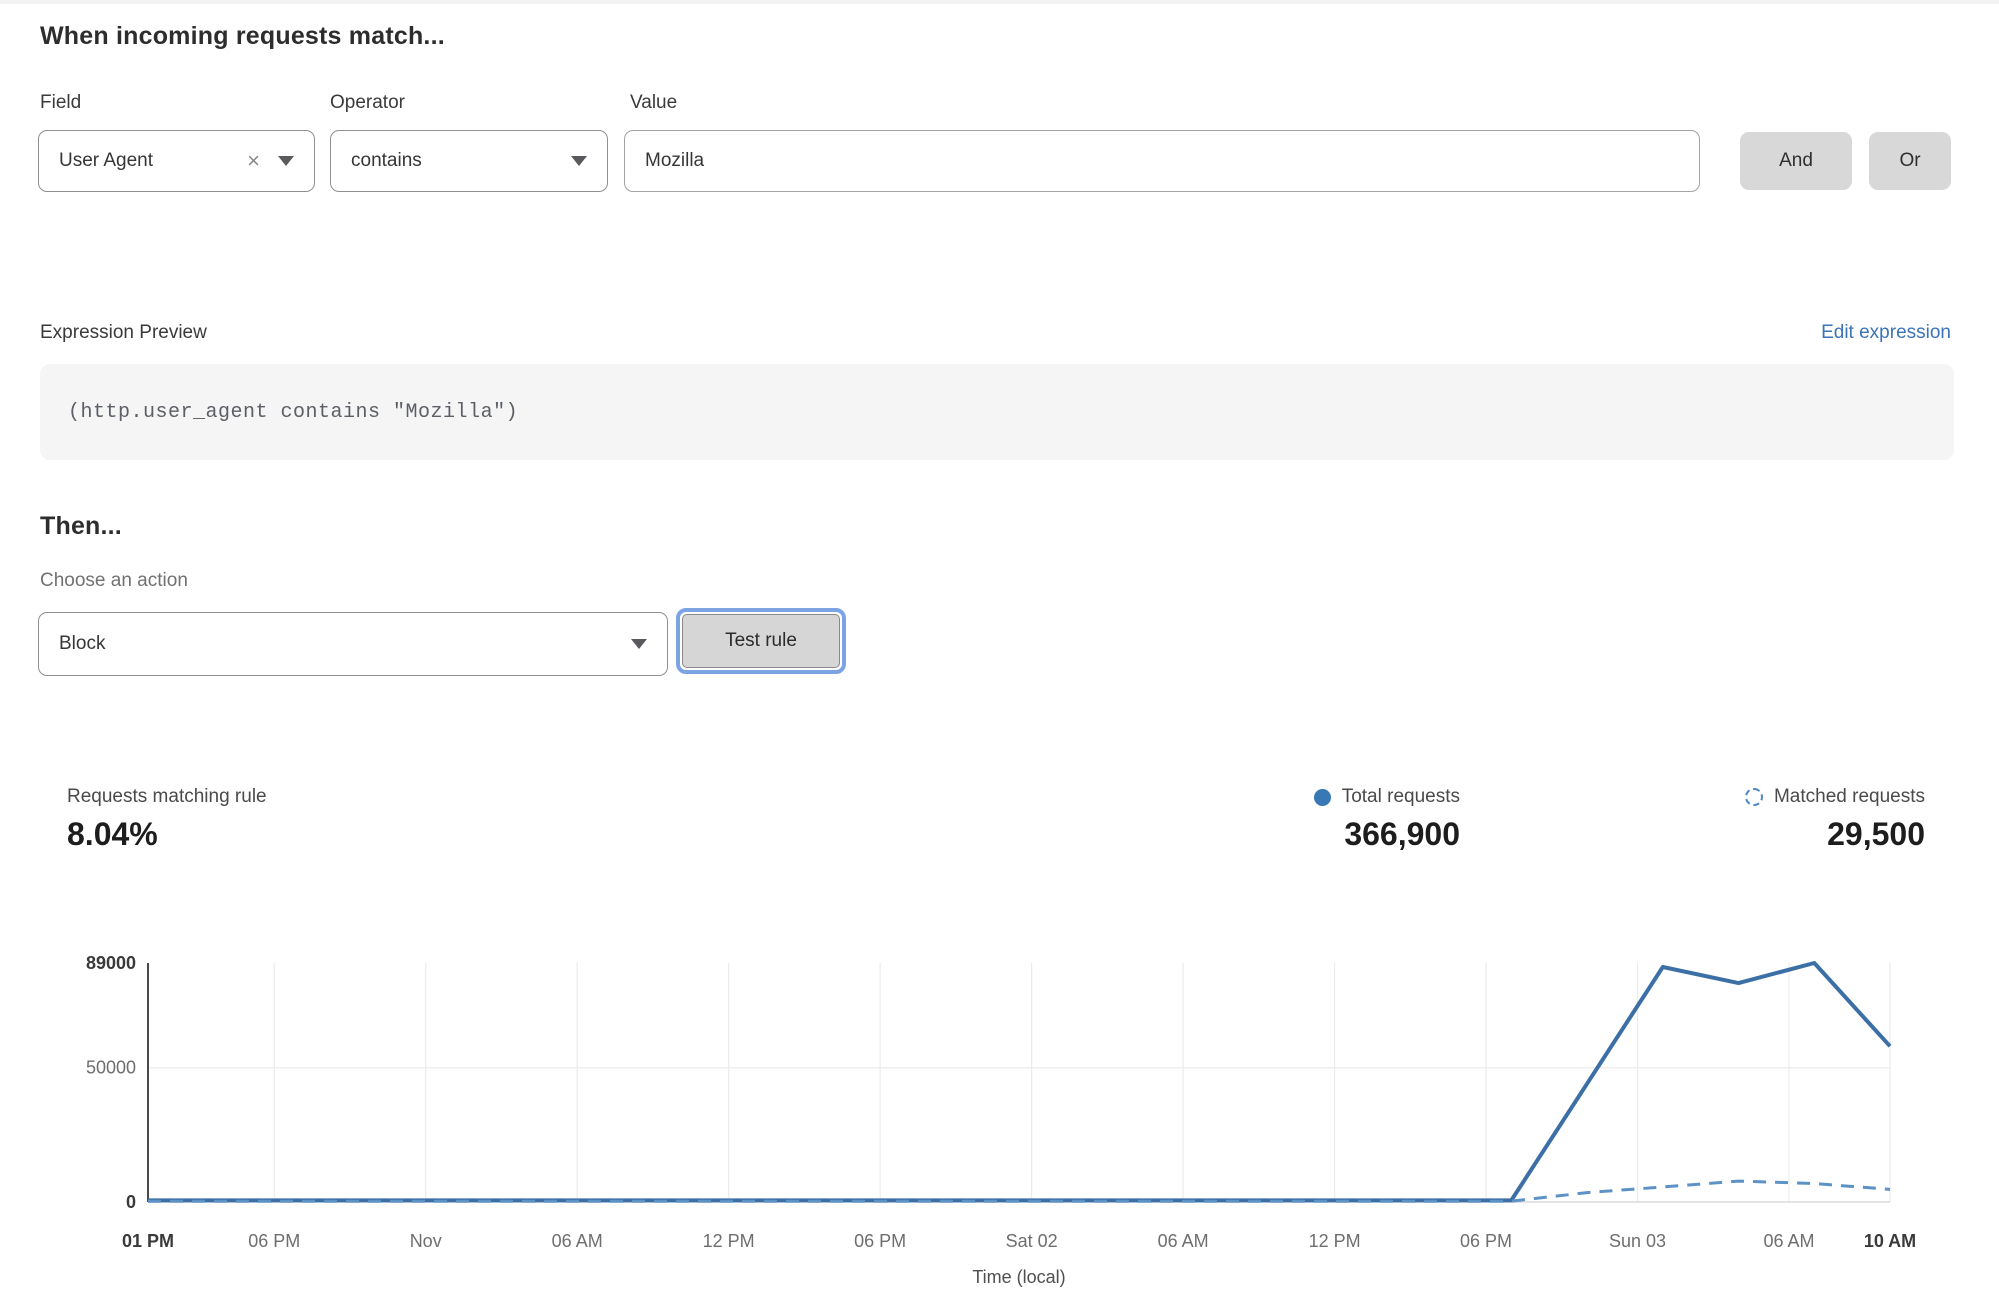 This screenshot has height=1300, width=1999. What do you see at coordinates (82, 643) in the screenshot?
I see `action-select-value: Block` at bounding box center [82, 643].